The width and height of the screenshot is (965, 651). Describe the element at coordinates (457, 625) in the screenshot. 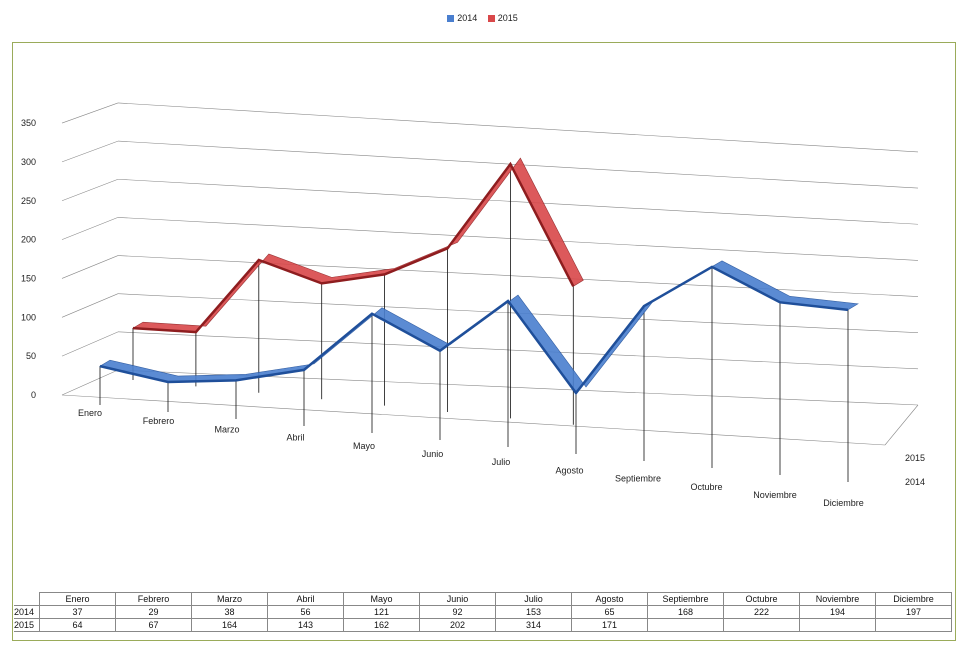

I see `value-cell: 202` at that location.